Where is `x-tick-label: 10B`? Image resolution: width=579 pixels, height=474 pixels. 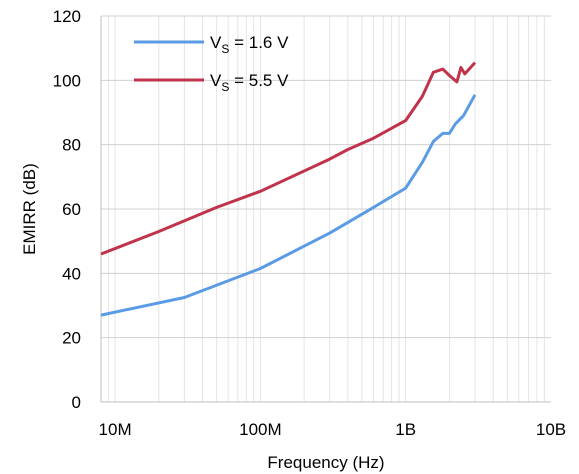 x-tick-label: 10B is located at coordinates (551, 429).